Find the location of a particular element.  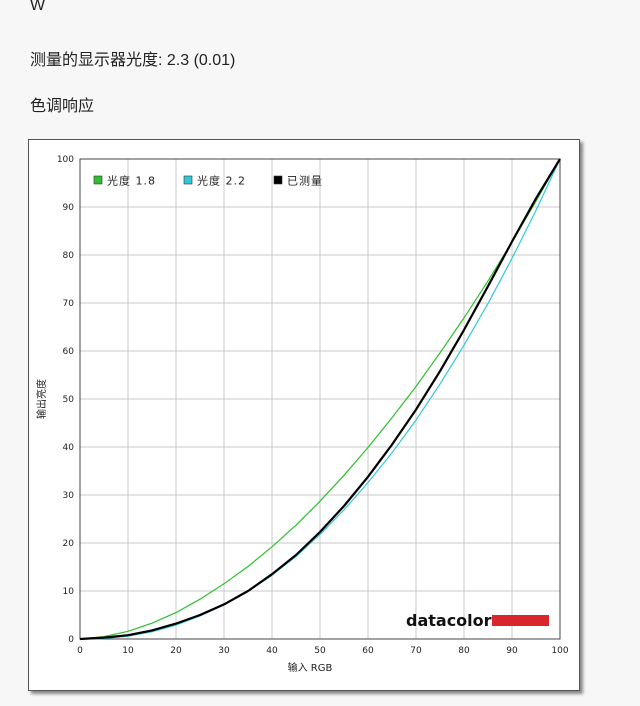

x-tick-label: 40 is located at coordinates (272, 651).